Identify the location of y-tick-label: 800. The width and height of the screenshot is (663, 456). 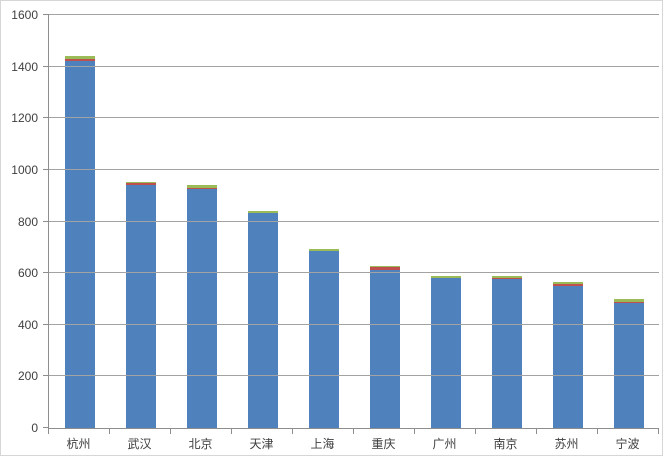
(27, 221).